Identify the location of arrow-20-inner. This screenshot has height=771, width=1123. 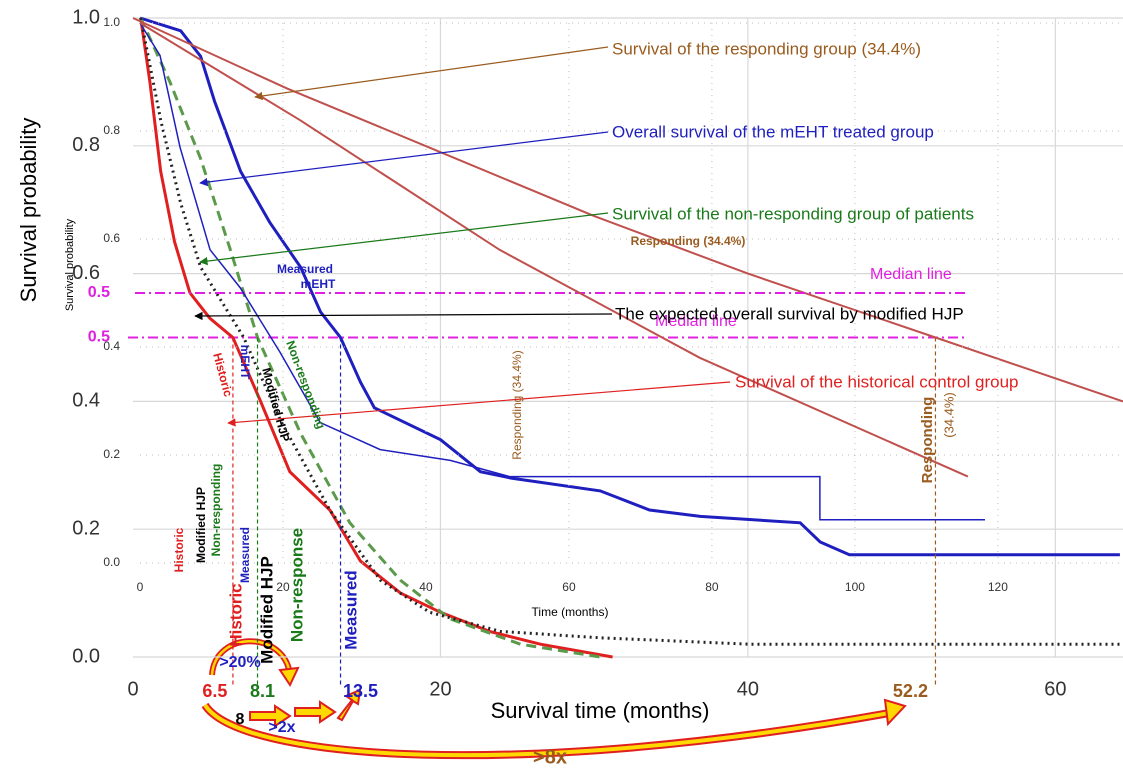
(251, 658).